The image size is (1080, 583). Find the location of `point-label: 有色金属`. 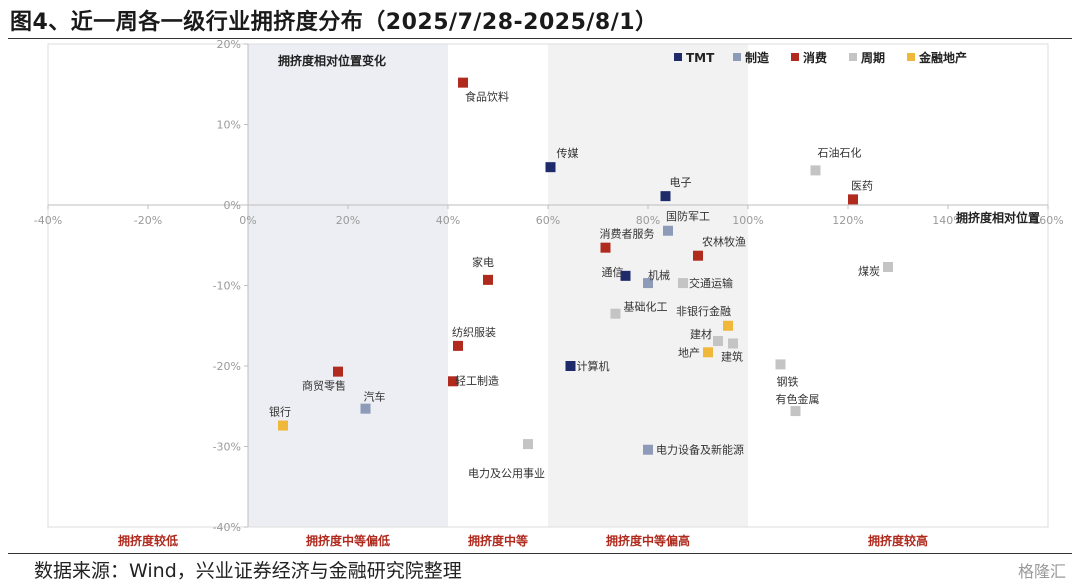

point-label: 有色金属 is located at coordinates (798, 399).